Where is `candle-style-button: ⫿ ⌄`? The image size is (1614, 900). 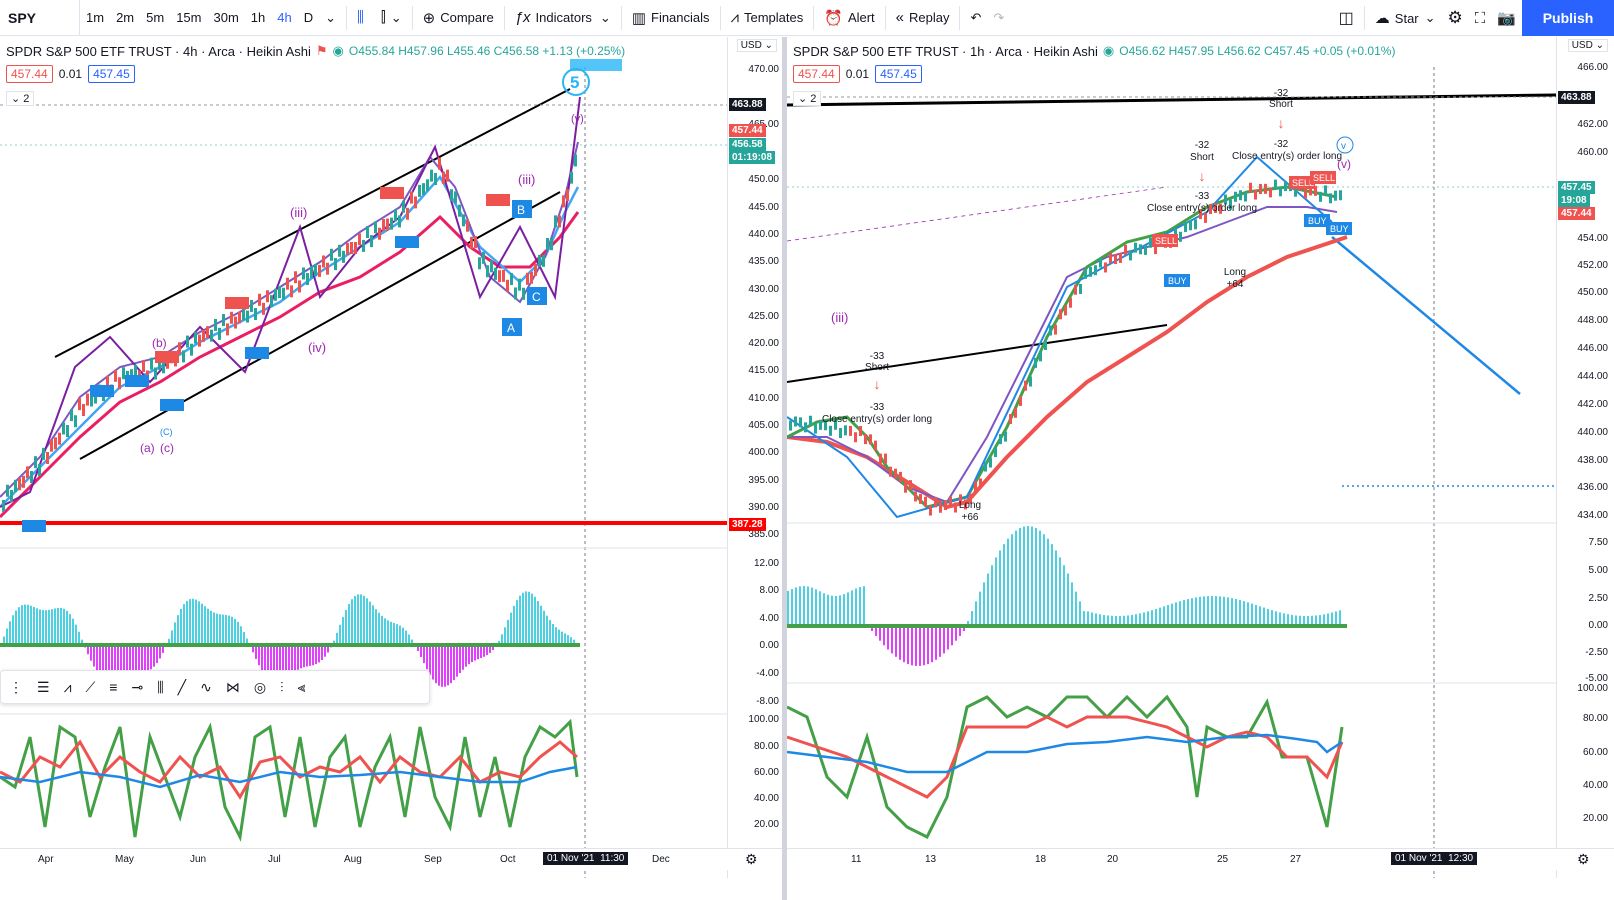 candle-style-button: ⫿ ⌄ is located at coordinates (391, 17).